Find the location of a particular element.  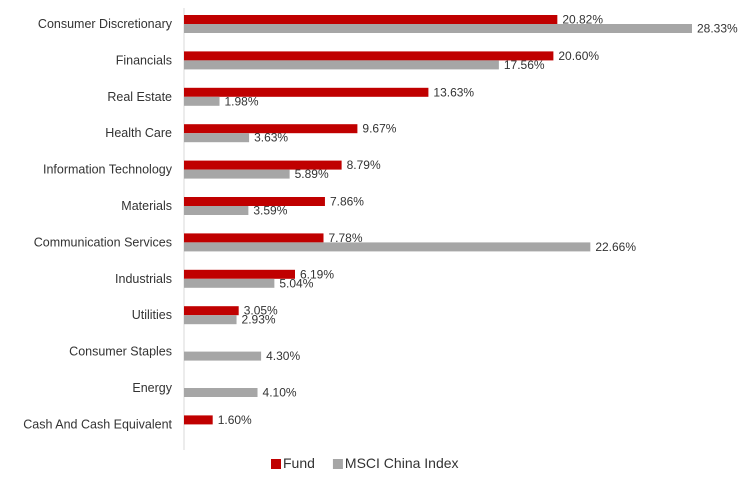

category-label: Energy is located at coordinates (152, 388).